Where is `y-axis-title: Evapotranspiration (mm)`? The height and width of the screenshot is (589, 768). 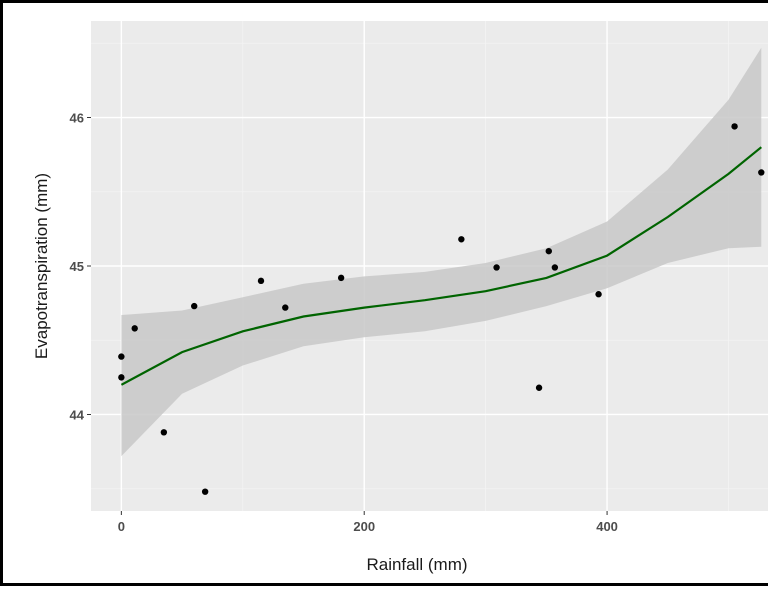
y-axis-title: Evapotranspiration (mm) is located at coordinates (41, 266).